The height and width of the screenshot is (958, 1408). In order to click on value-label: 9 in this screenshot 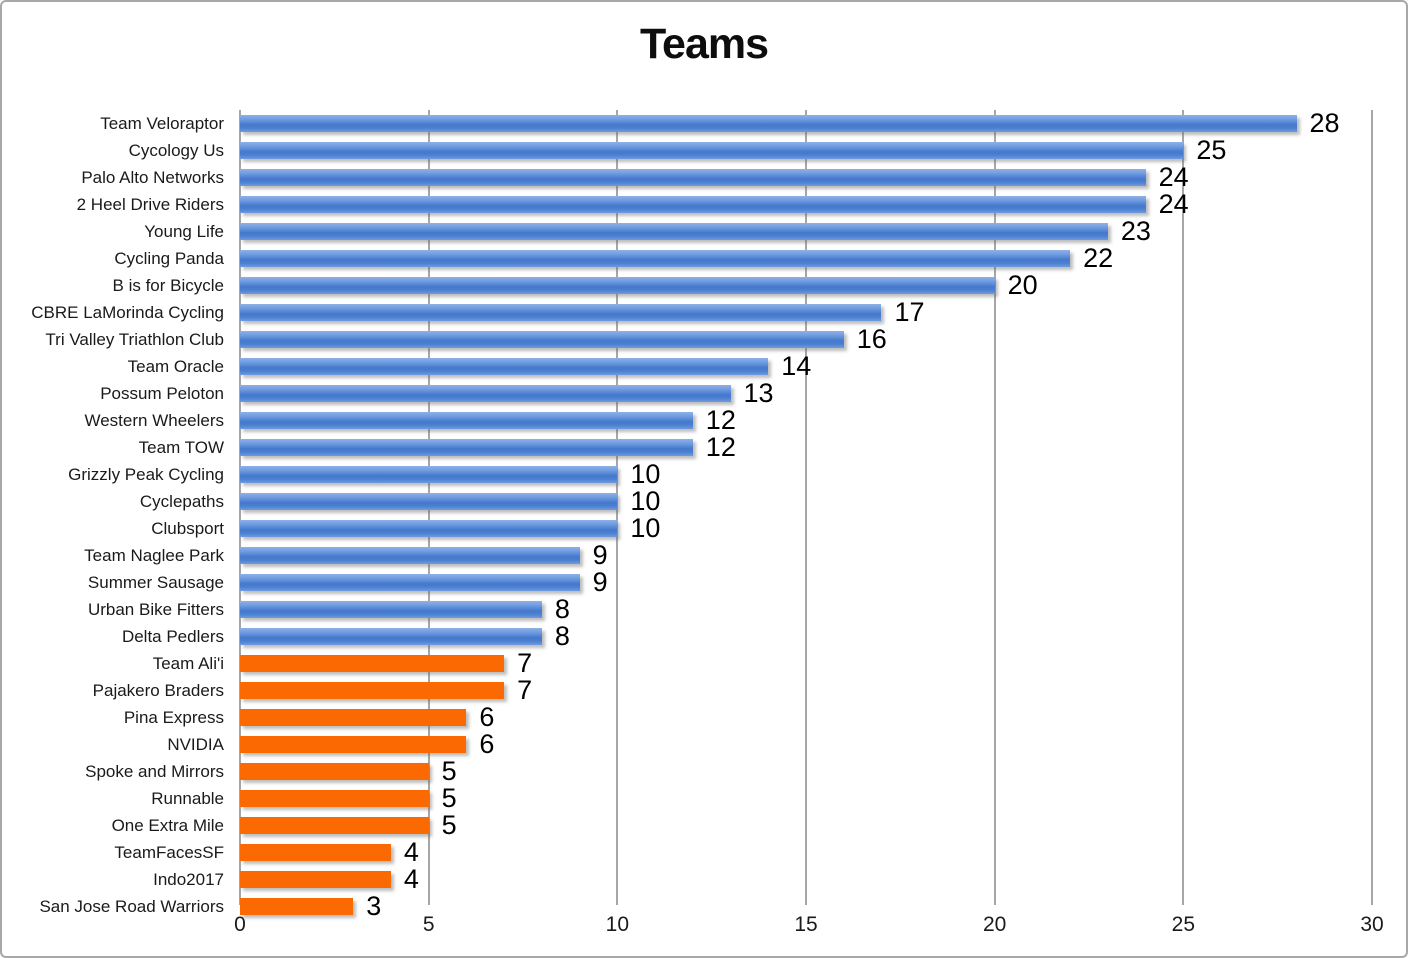, I will do `click(600, 555)`.